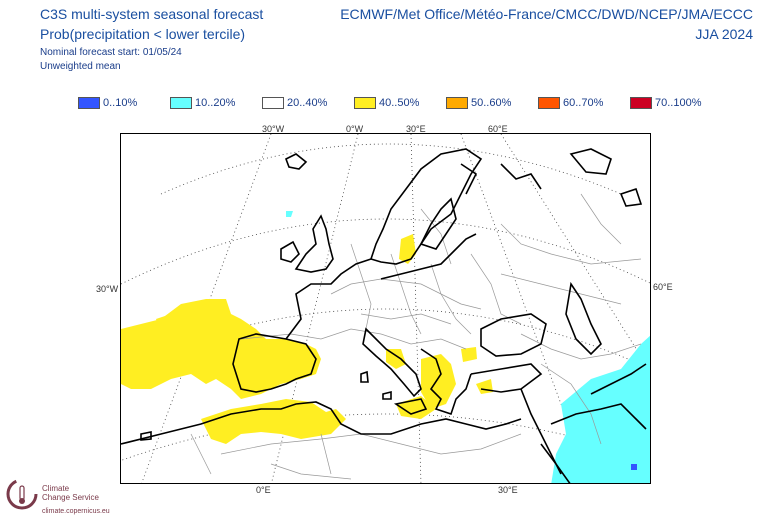 This screenshot has width=761, height=522. I want to click on legend-label: 10..20%, so click(215, 102).